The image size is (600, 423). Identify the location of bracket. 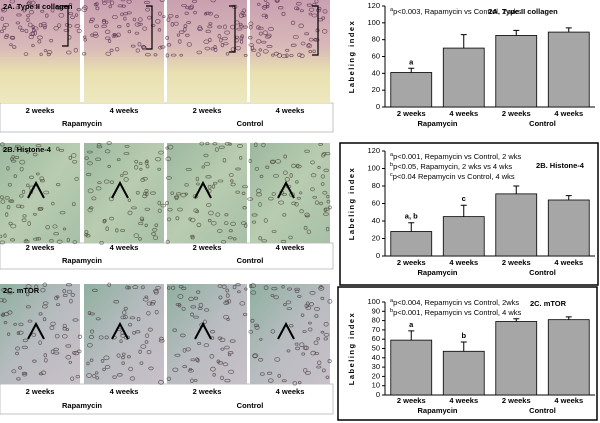
(232, 29).